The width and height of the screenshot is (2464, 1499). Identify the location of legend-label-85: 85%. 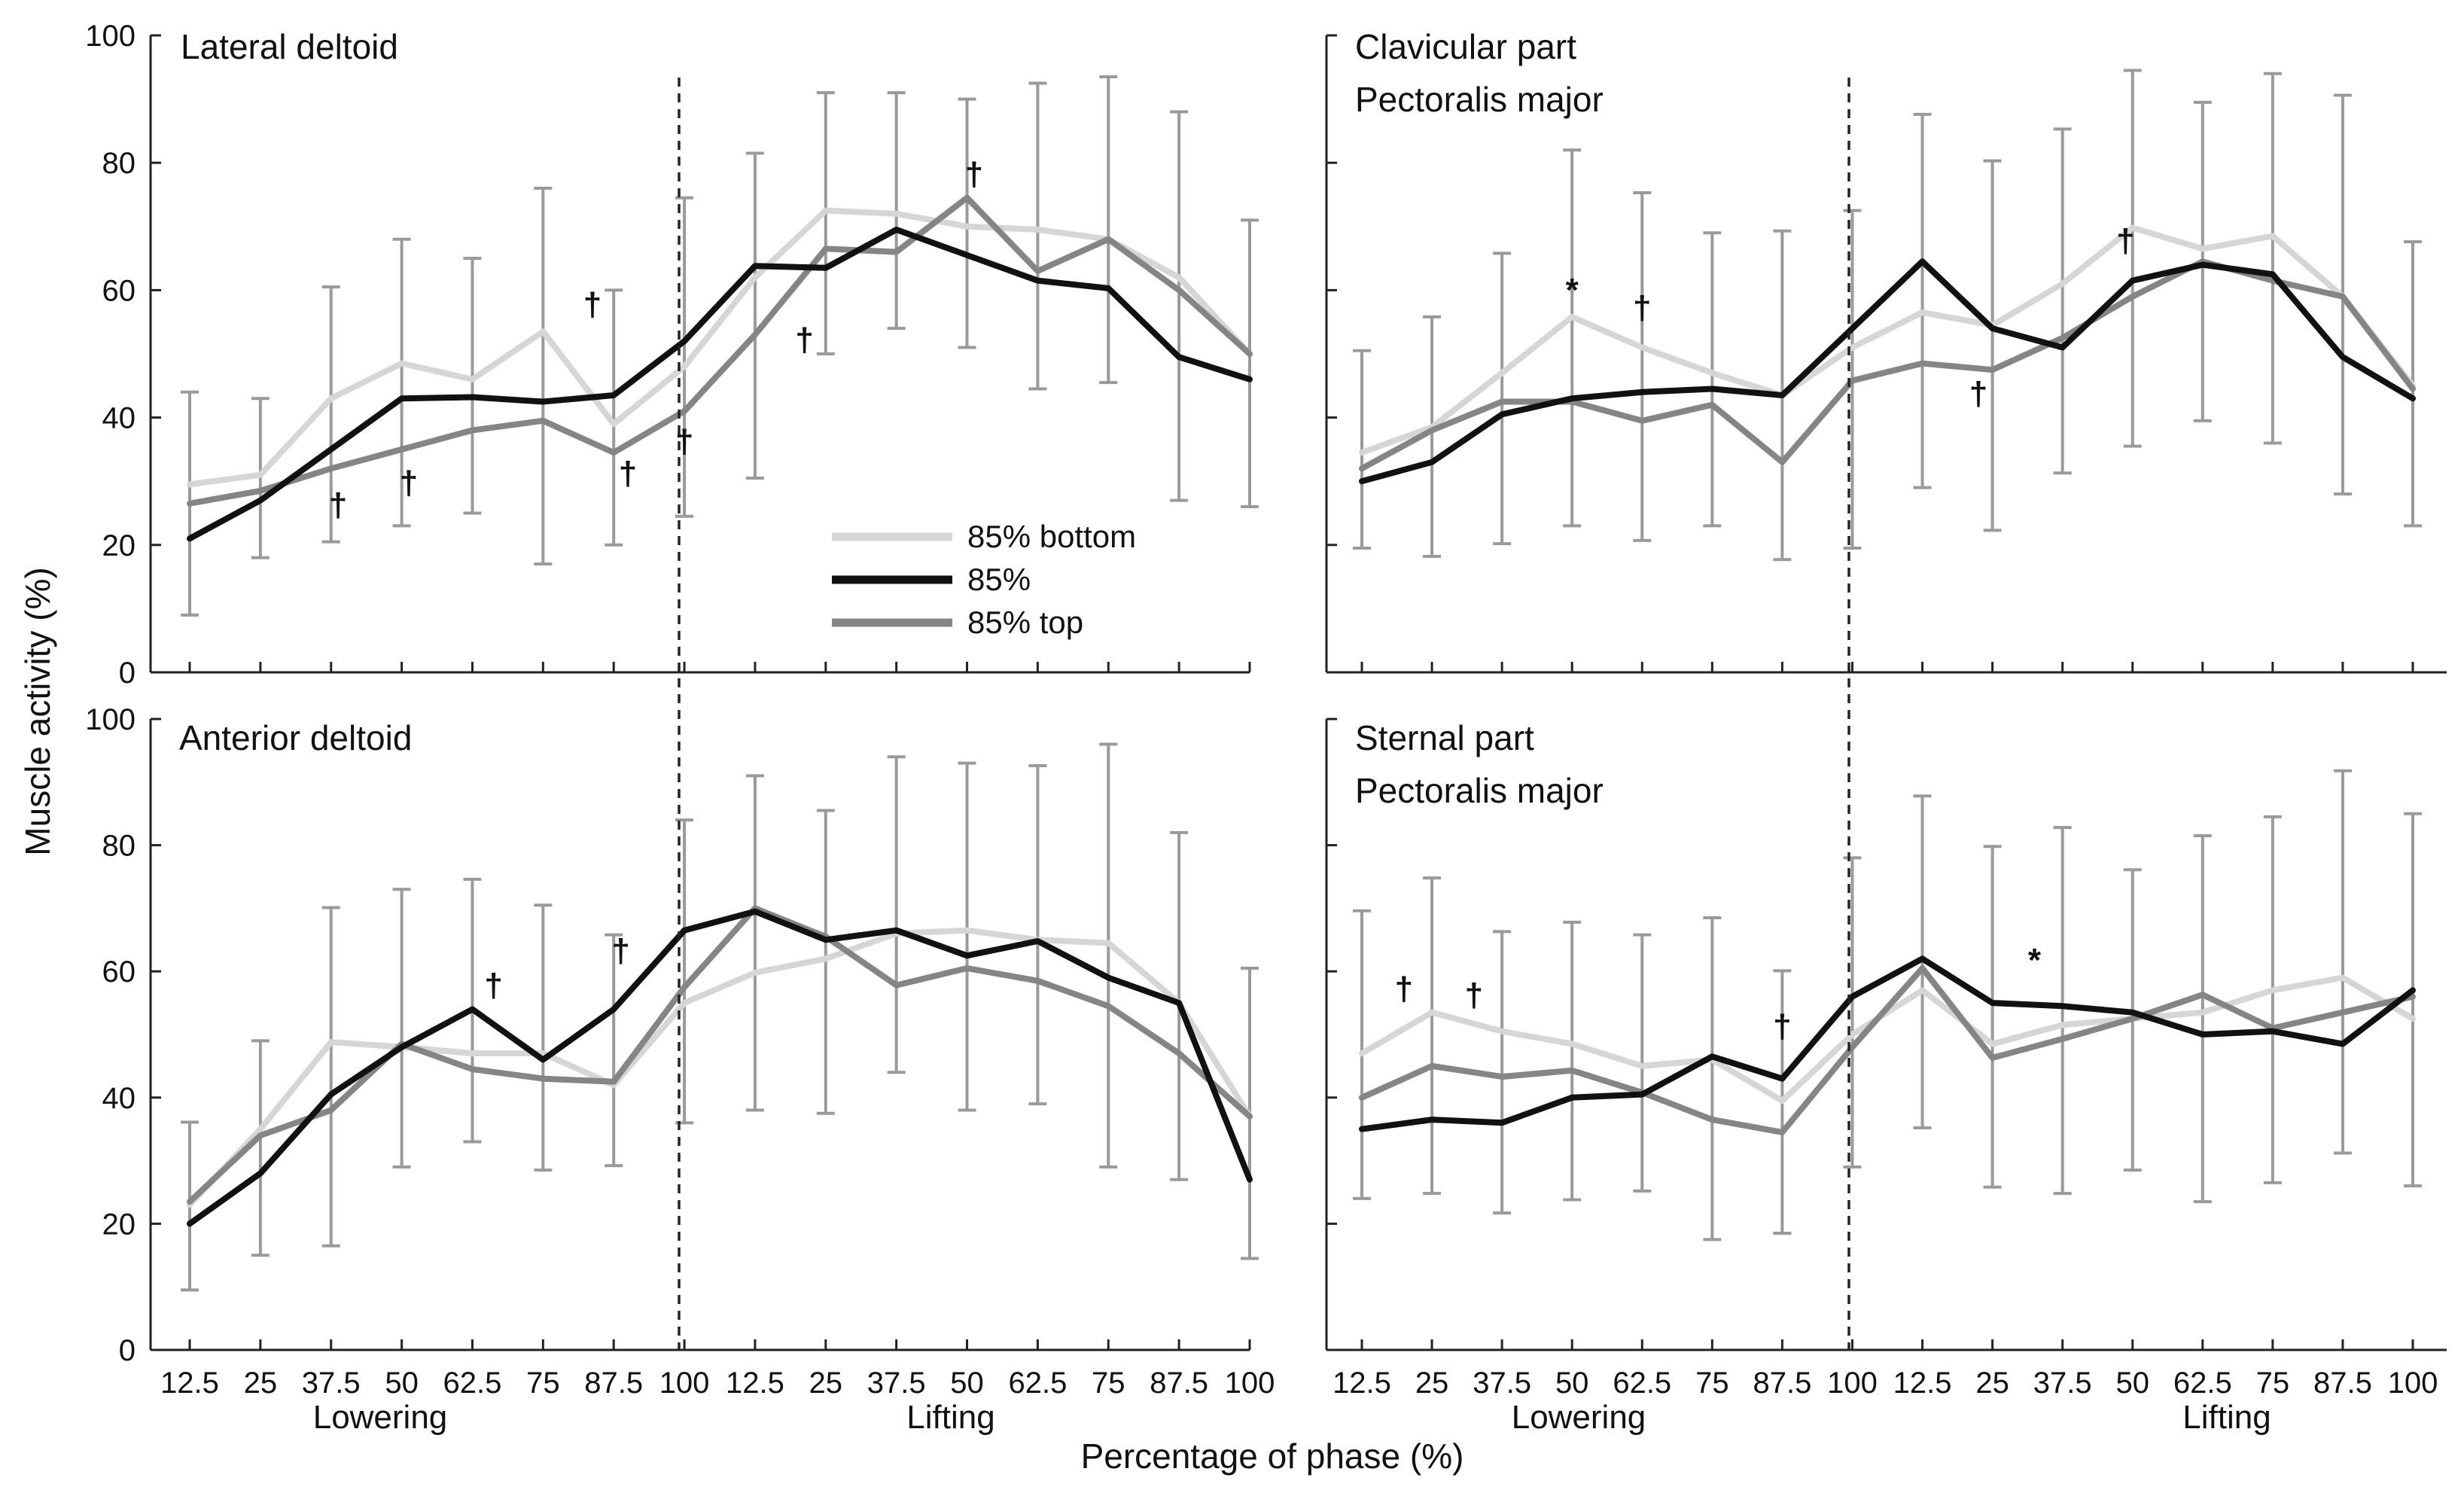
(999, 579).